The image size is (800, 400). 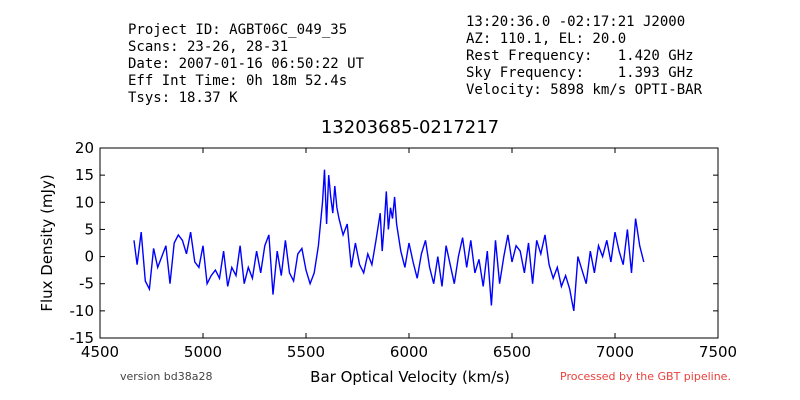 I want to click on x-tick-label: 5500, so click(x=306, y=352).